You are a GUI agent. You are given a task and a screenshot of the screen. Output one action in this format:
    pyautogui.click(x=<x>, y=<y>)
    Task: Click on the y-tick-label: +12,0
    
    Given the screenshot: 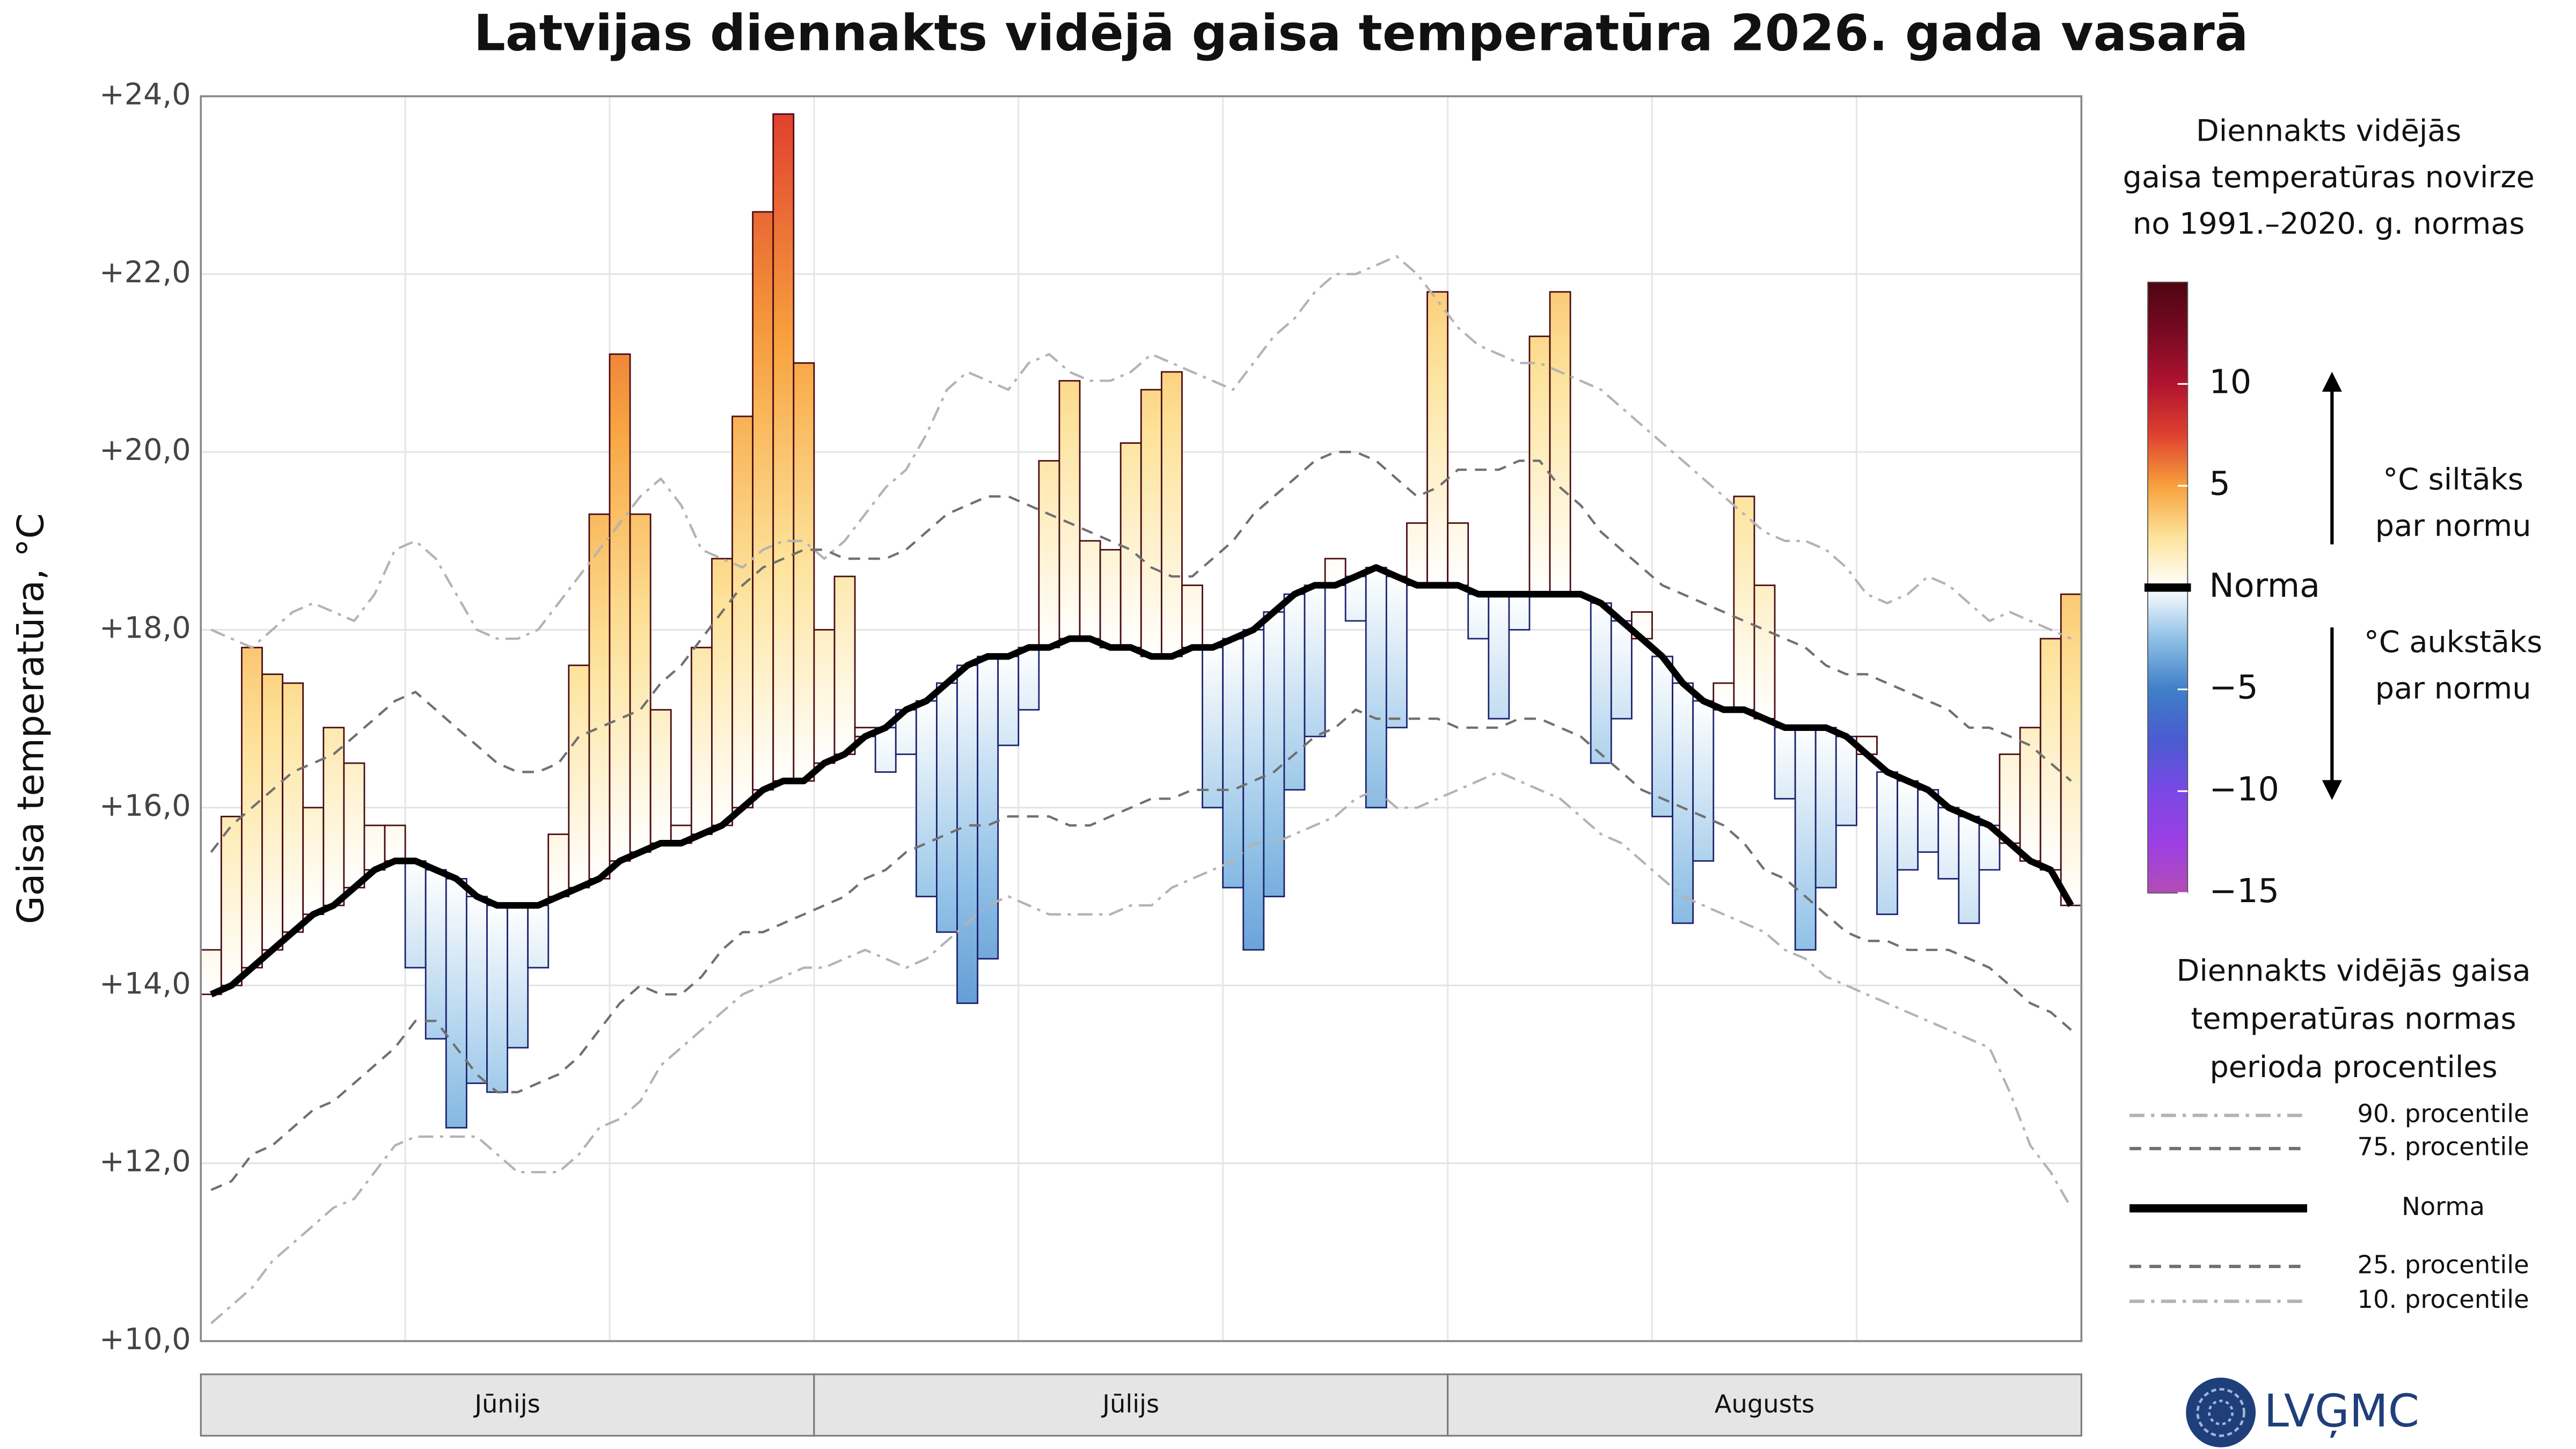 What is the action you would take?
    pyautogui.click(x=145, y=1161)
    